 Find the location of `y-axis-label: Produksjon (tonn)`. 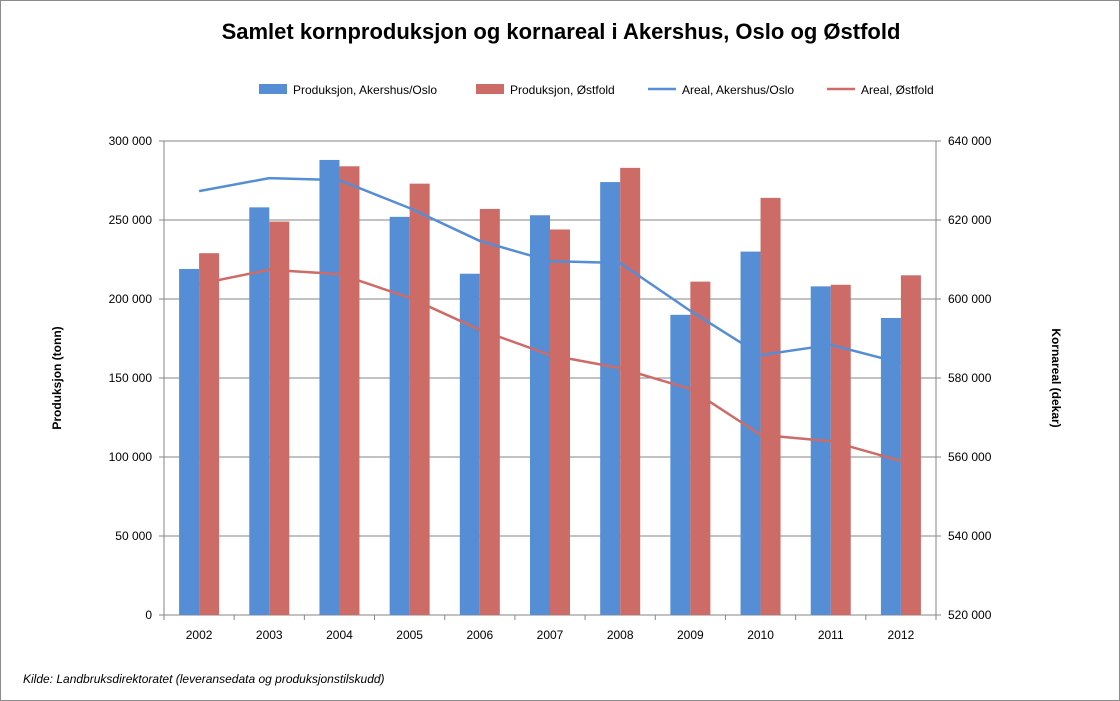

y-axis-label: Produksjon (tonn) is located at coordinates (57, 377).